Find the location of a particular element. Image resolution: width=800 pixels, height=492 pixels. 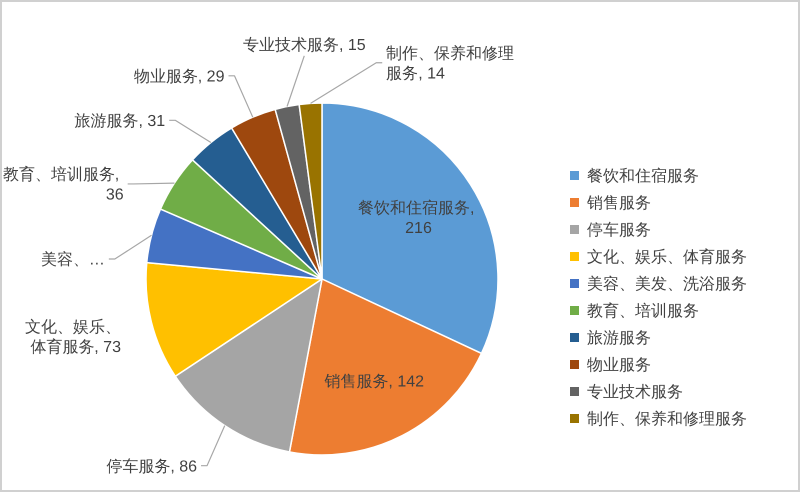

data-label: 餐饮和住宿服务, 216 is located at coordinates (418, 218).